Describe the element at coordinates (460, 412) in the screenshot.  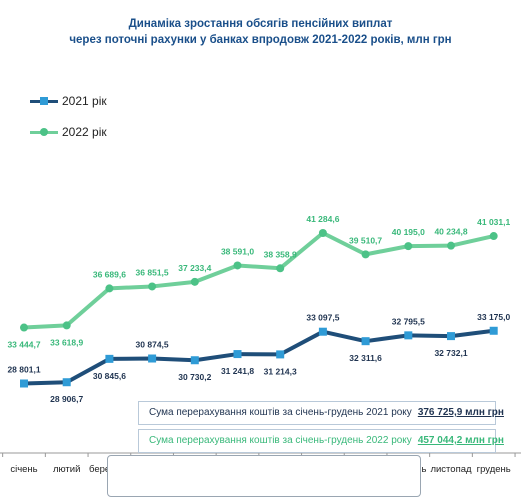
I see `summary-2021-value: 376 725,9 млн грн` at that location.